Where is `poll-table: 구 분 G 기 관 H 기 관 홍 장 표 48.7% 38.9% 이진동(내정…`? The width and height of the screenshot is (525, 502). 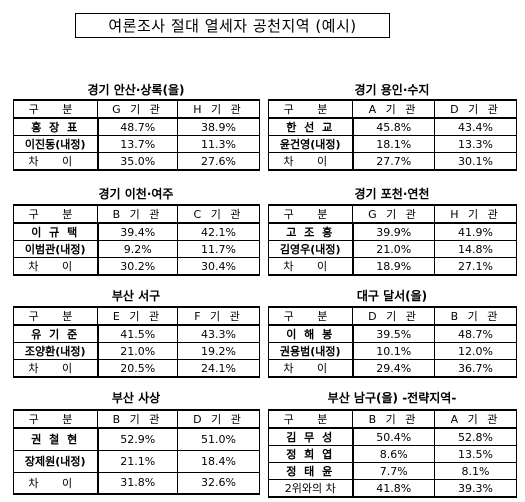 poll-table: 구 분 G 기 관 H 기 관 홍 장 표 48.7% 38.9% 이진동(내정… is located at coordinates (136, 135).